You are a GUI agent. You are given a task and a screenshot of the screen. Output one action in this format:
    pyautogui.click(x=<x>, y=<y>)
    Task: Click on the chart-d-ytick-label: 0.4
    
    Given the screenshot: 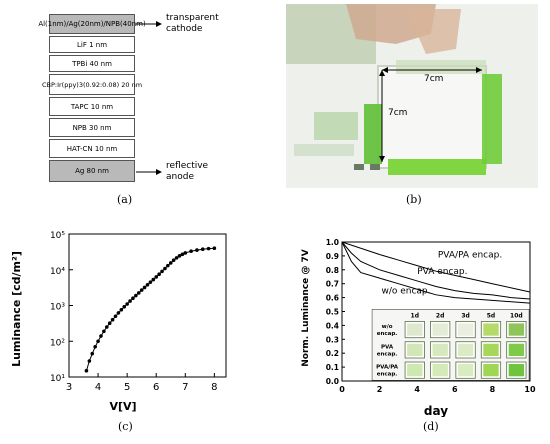 What is the action you would take?
    pyautogui.click(x=332, y=325)
    